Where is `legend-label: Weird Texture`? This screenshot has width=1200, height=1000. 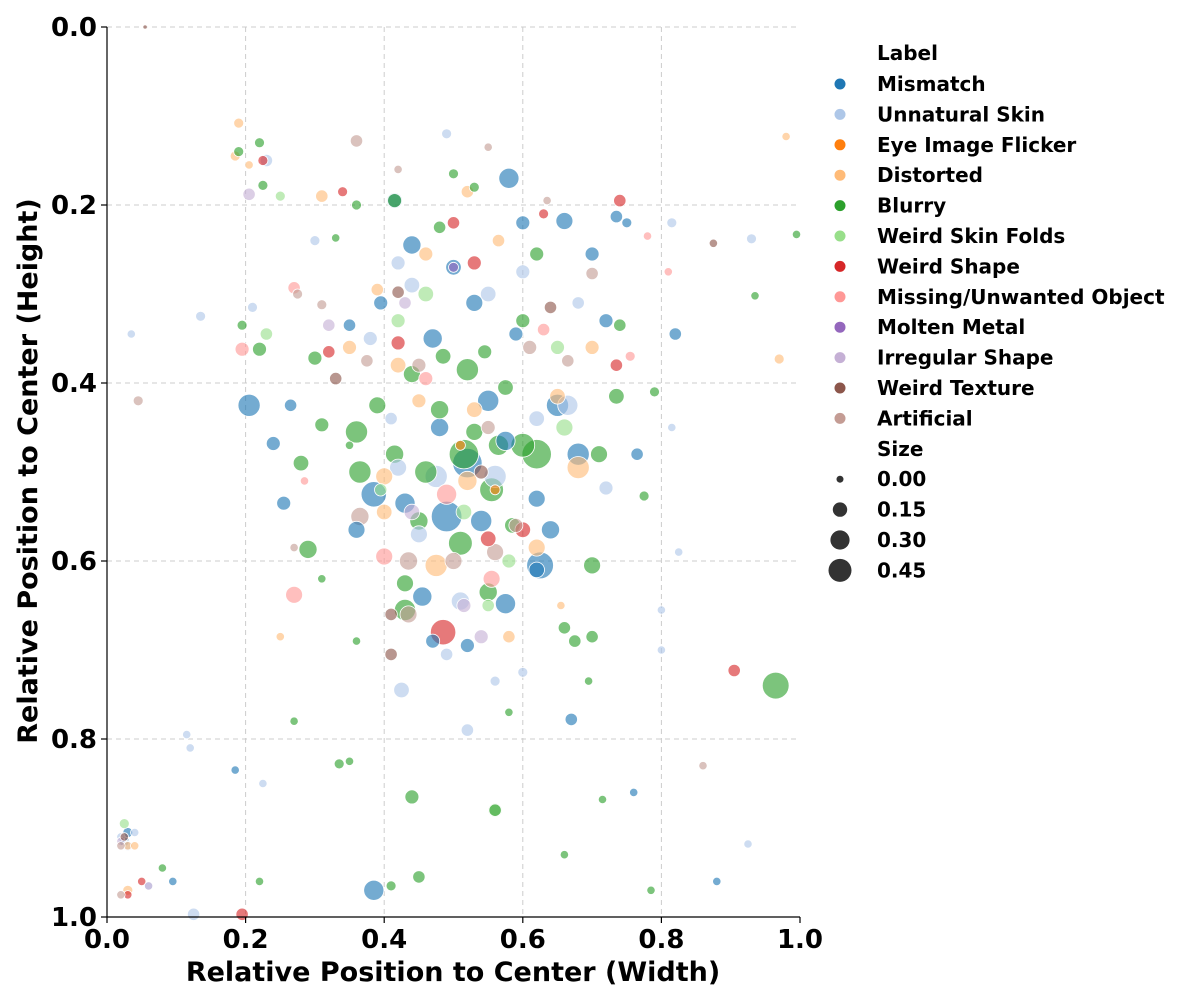 legend-label: Weird Texture is located at coordinates (956, 388).